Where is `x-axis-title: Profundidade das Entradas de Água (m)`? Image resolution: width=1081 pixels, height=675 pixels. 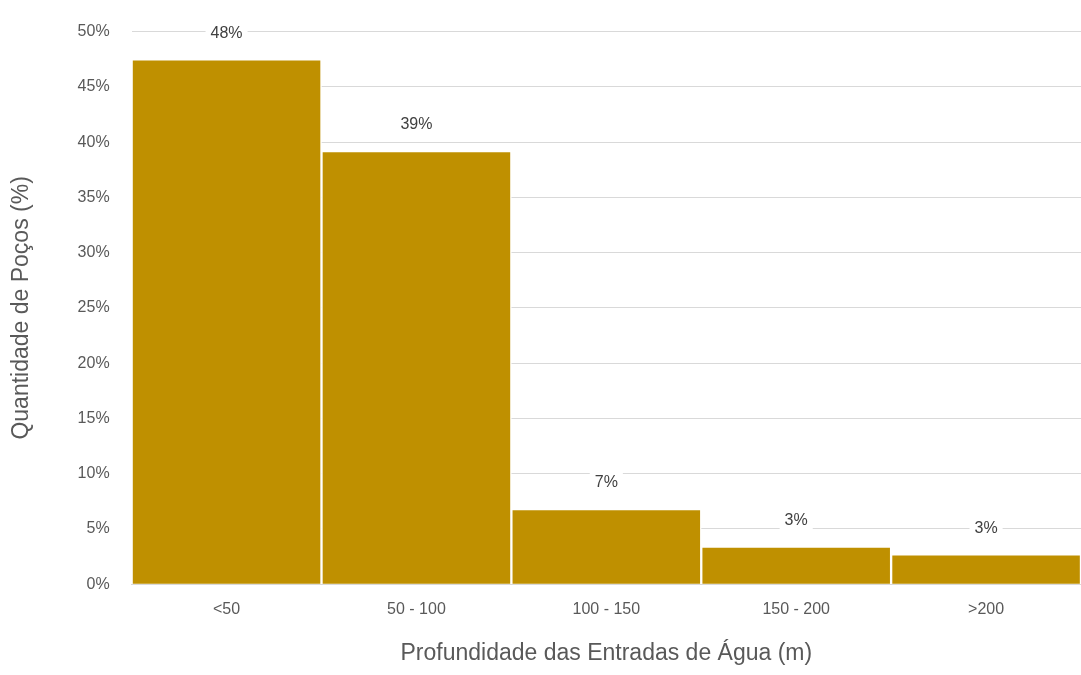
x-axis-title: Profundidade das Entradas de Água (m) is located at coordinates (606, 651).